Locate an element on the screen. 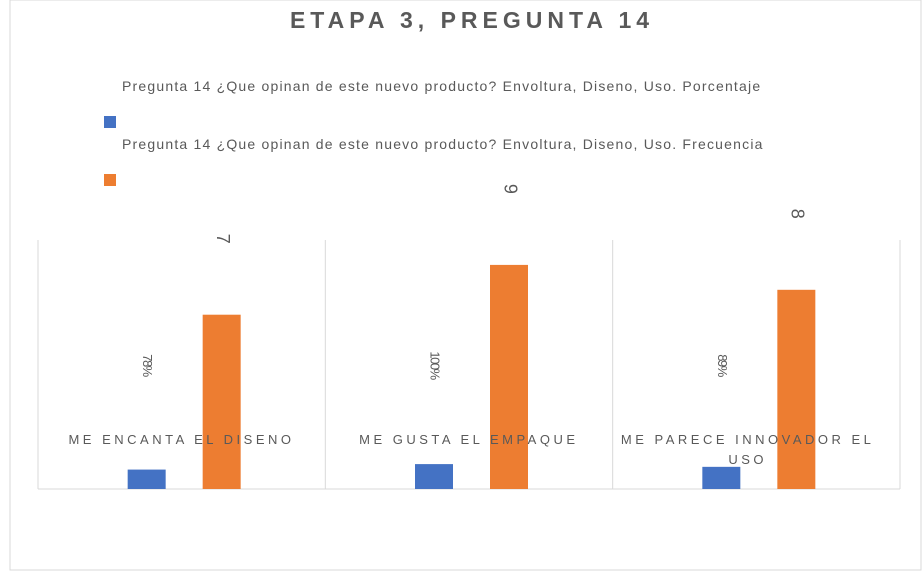 The width and height of the screenshot is (922, 571). data-label: 100% is located at coordinates (435, 365).